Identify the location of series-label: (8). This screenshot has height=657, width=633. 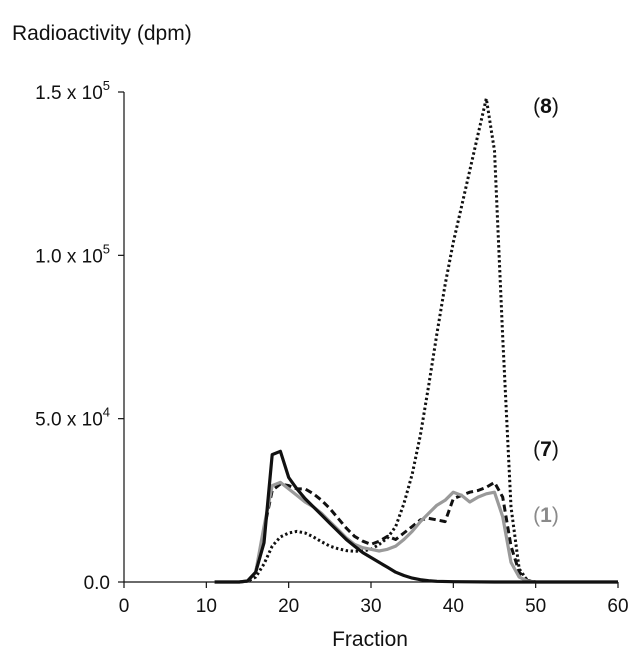
(546, 106).